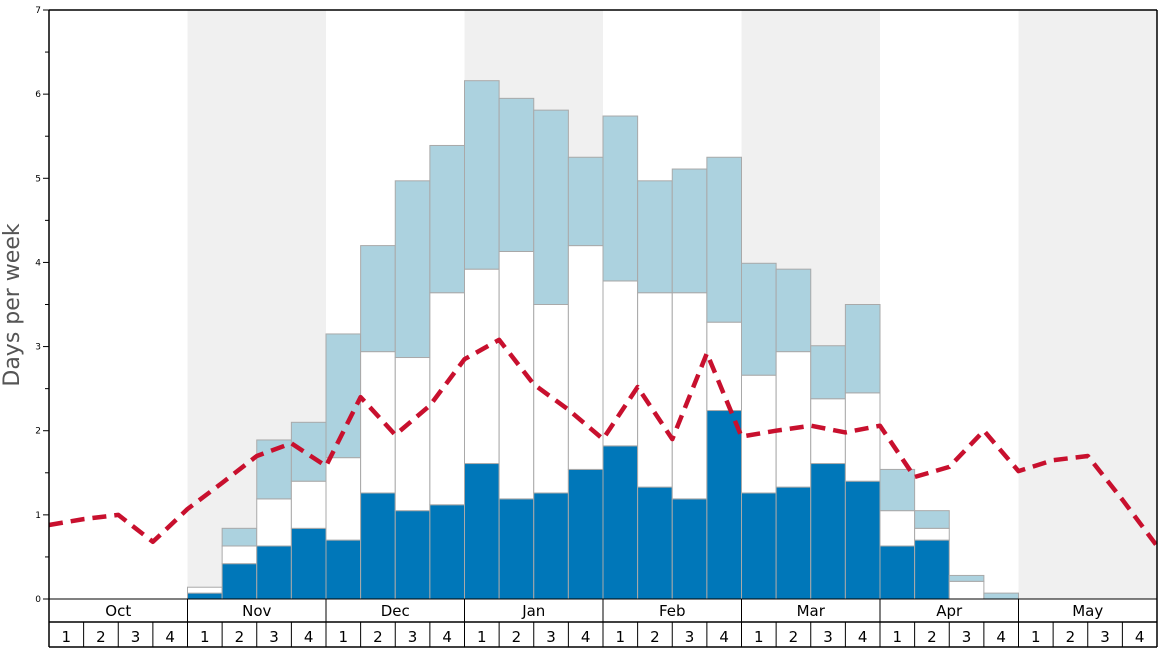 The height and width of the screenshot is (653, 1168). I want to click on month-label-dec: Dec, so click(395, 611).